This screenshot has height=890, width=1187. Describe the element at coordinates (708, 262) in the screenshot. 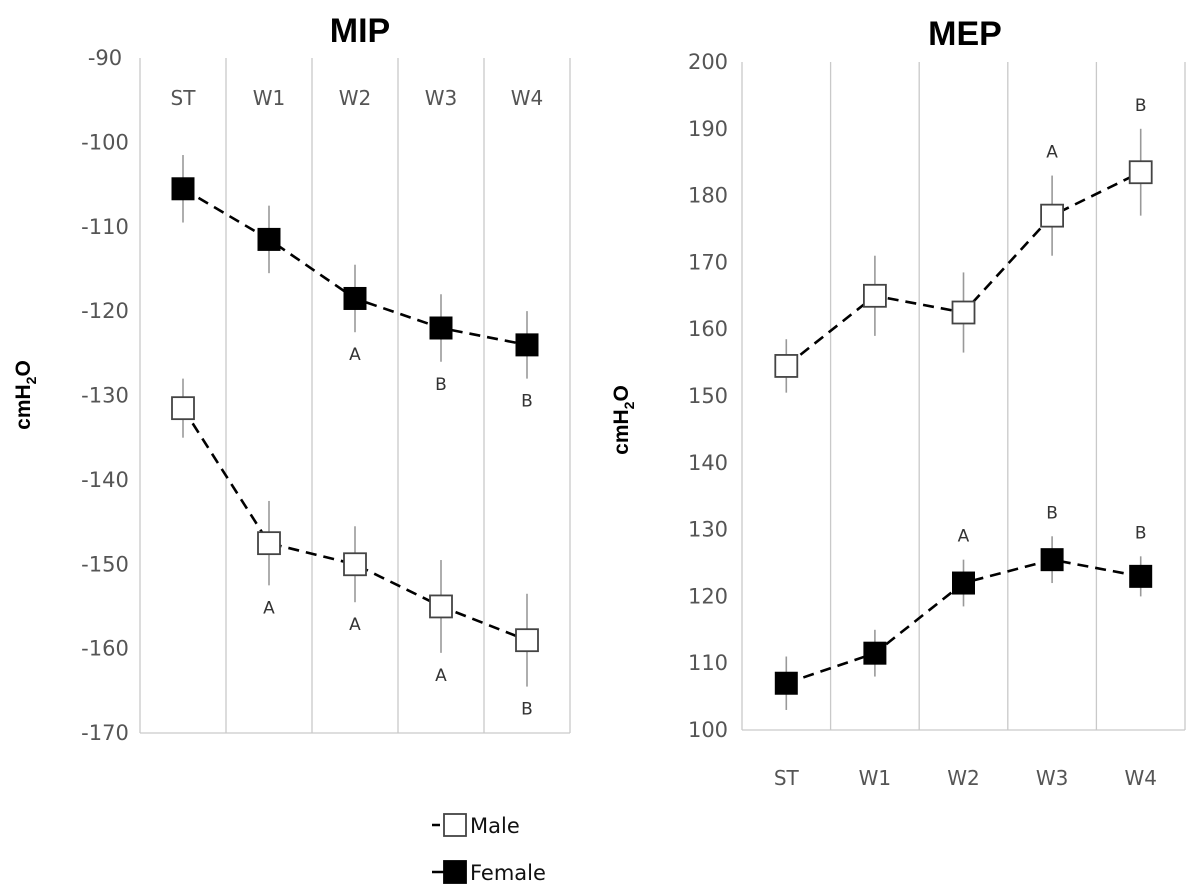

I see `y-tick-label: 170` at that location.